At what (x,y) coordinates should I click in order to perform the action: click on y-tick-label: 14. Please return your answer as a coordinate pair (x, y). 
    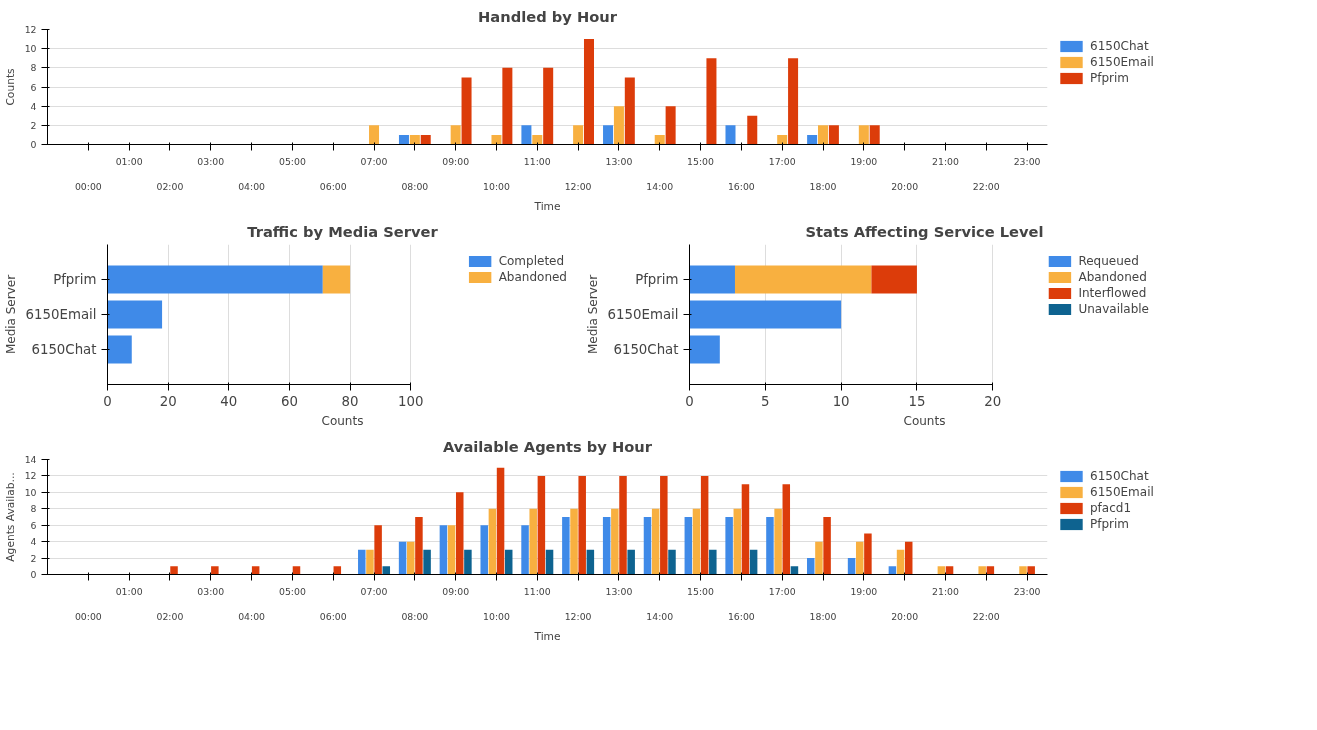
    Looking at the image, I should click on (30, 459).